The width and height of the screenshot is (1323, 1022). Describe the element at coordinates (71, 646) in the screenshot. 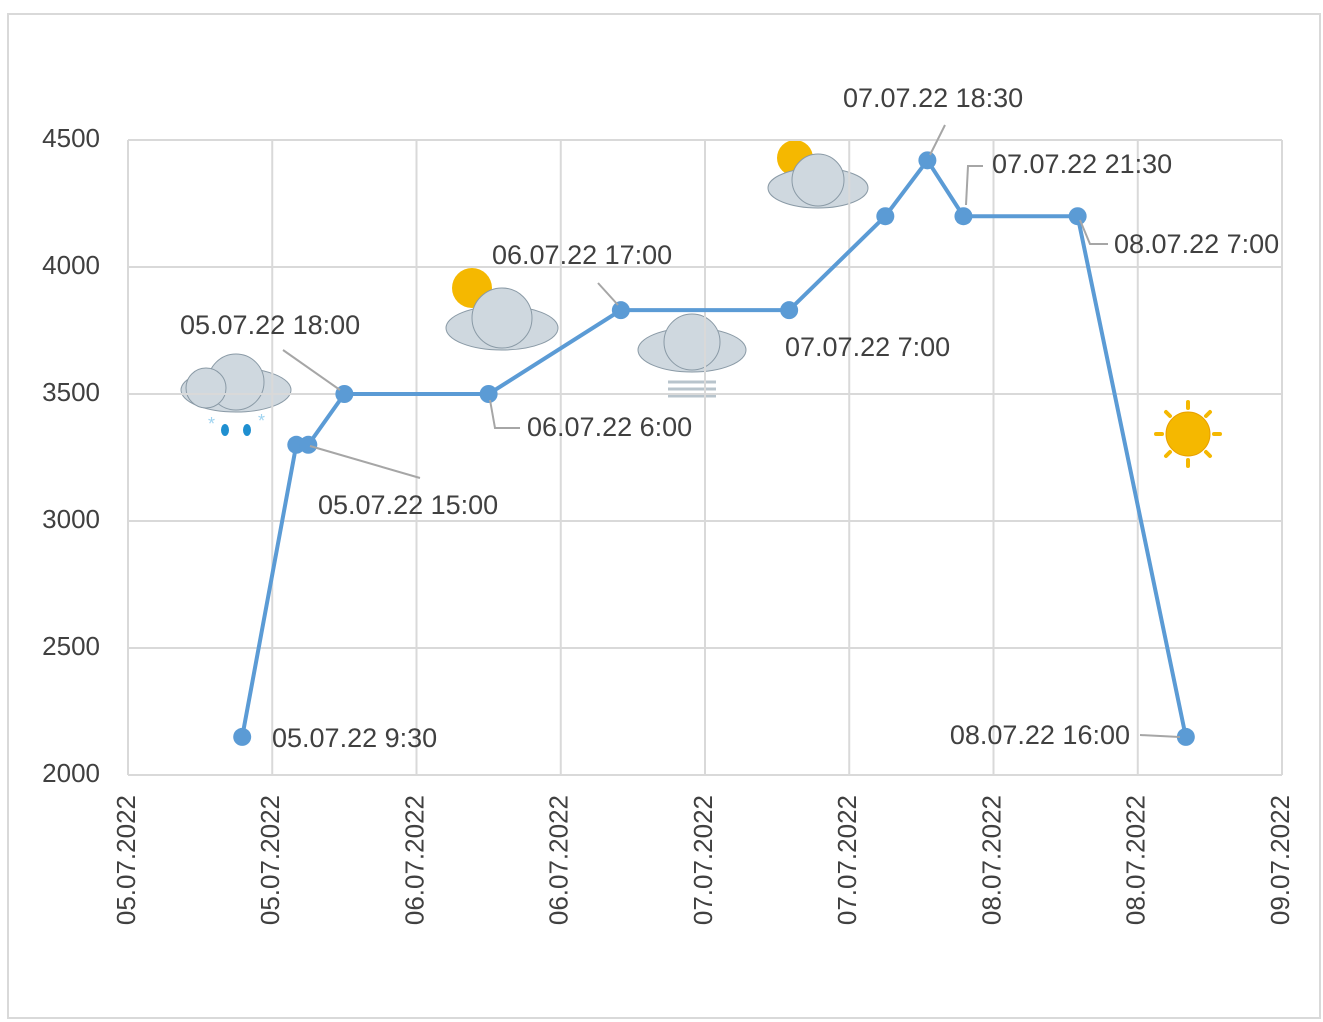

I see `y-tick-label: 2500` at that location.